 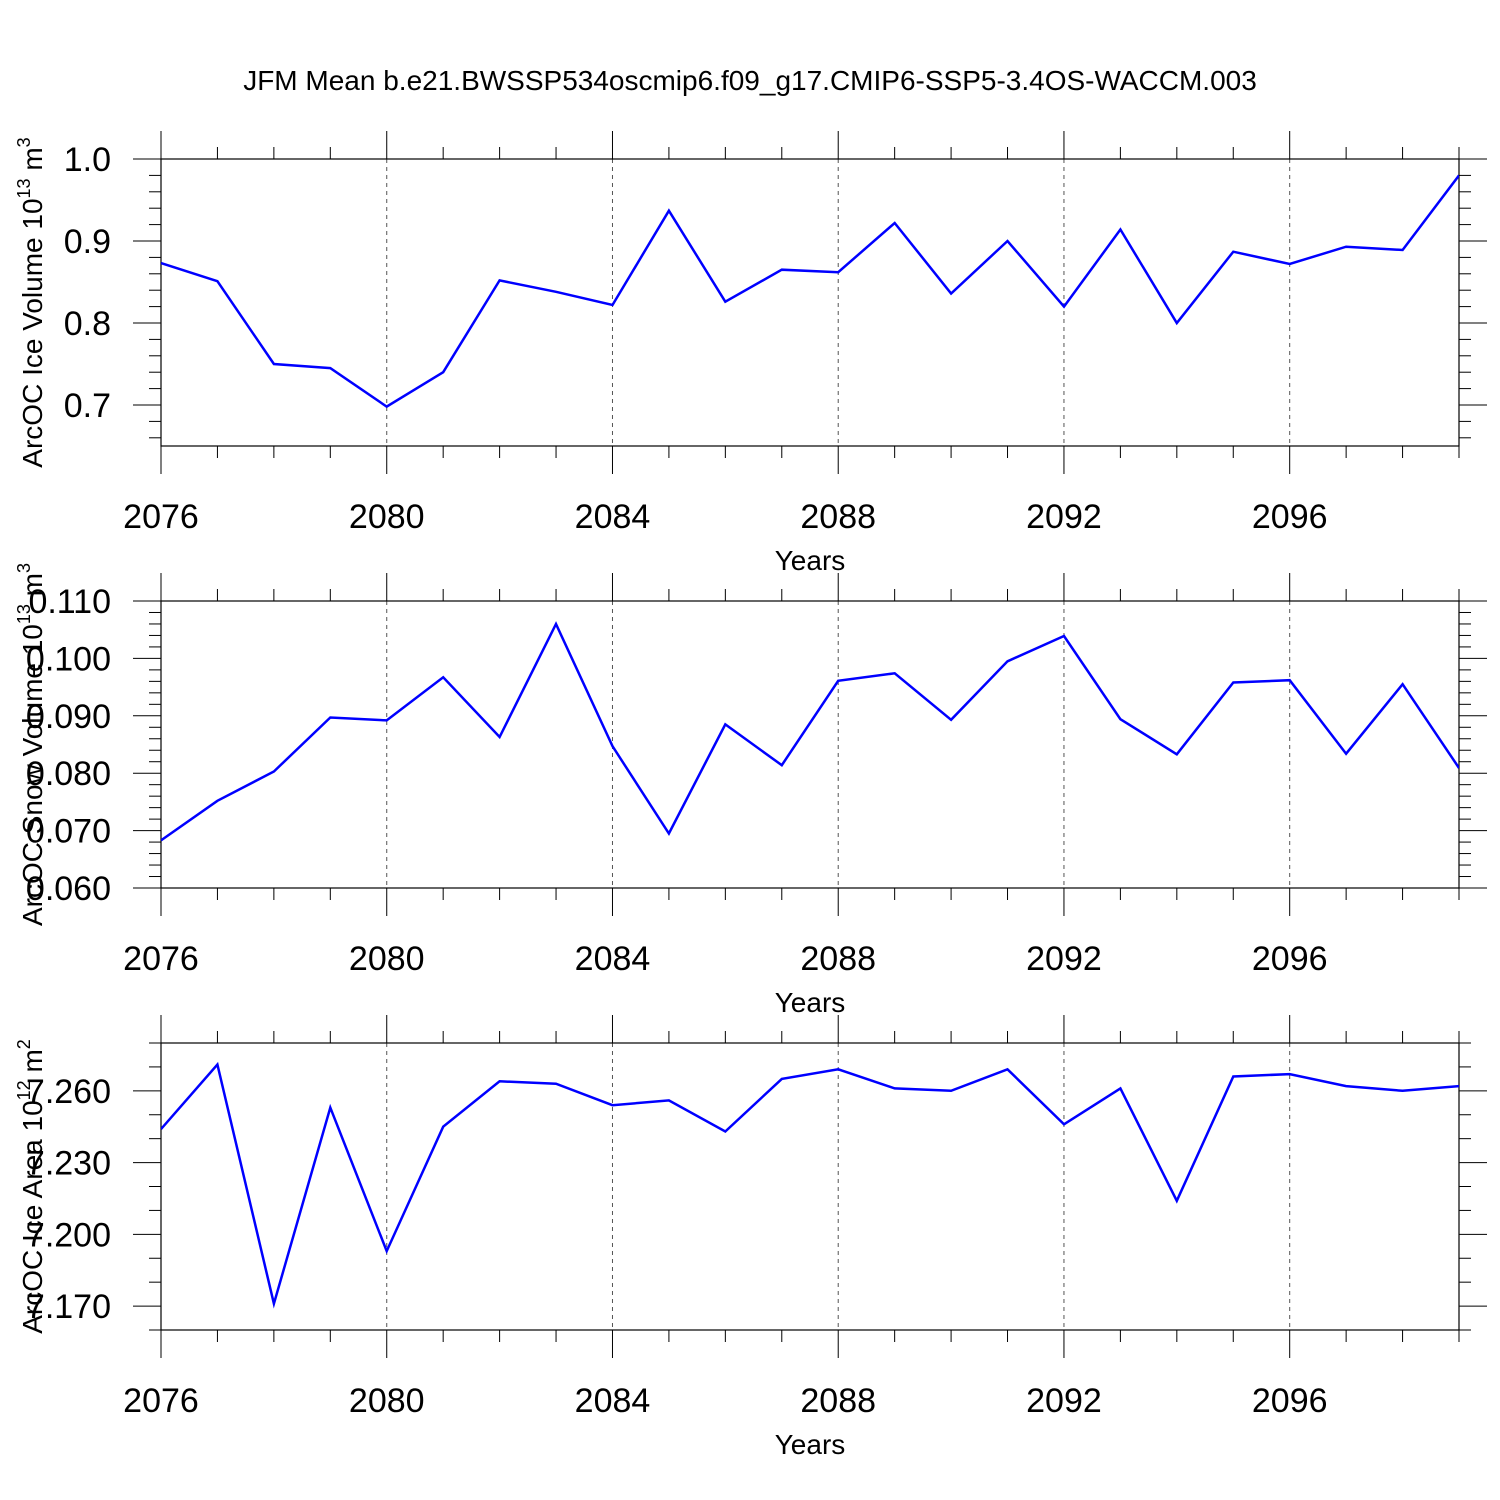 I want to click on y-tick-label: 7.200, so click(x=68, y=1235).